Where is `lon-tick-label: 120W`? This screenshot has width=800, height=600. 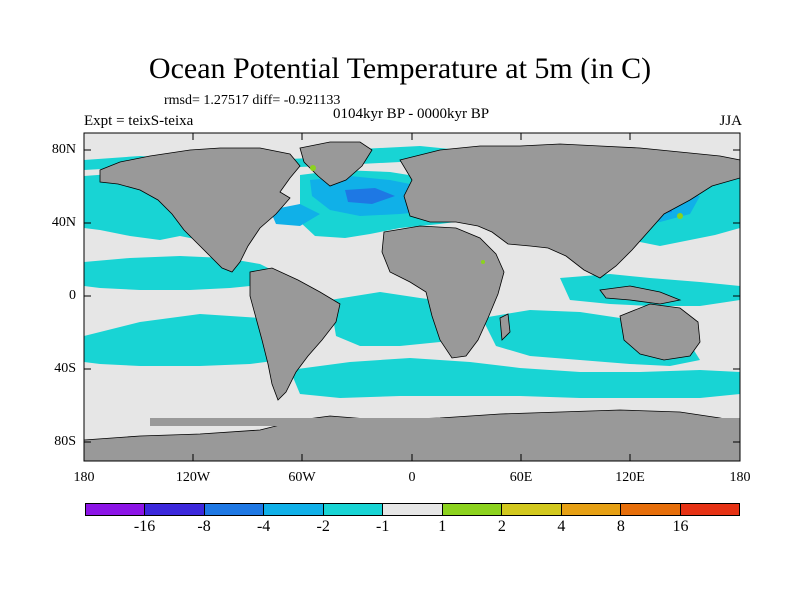 lon-tick-label: 120W is located at coordinates (193, 477).